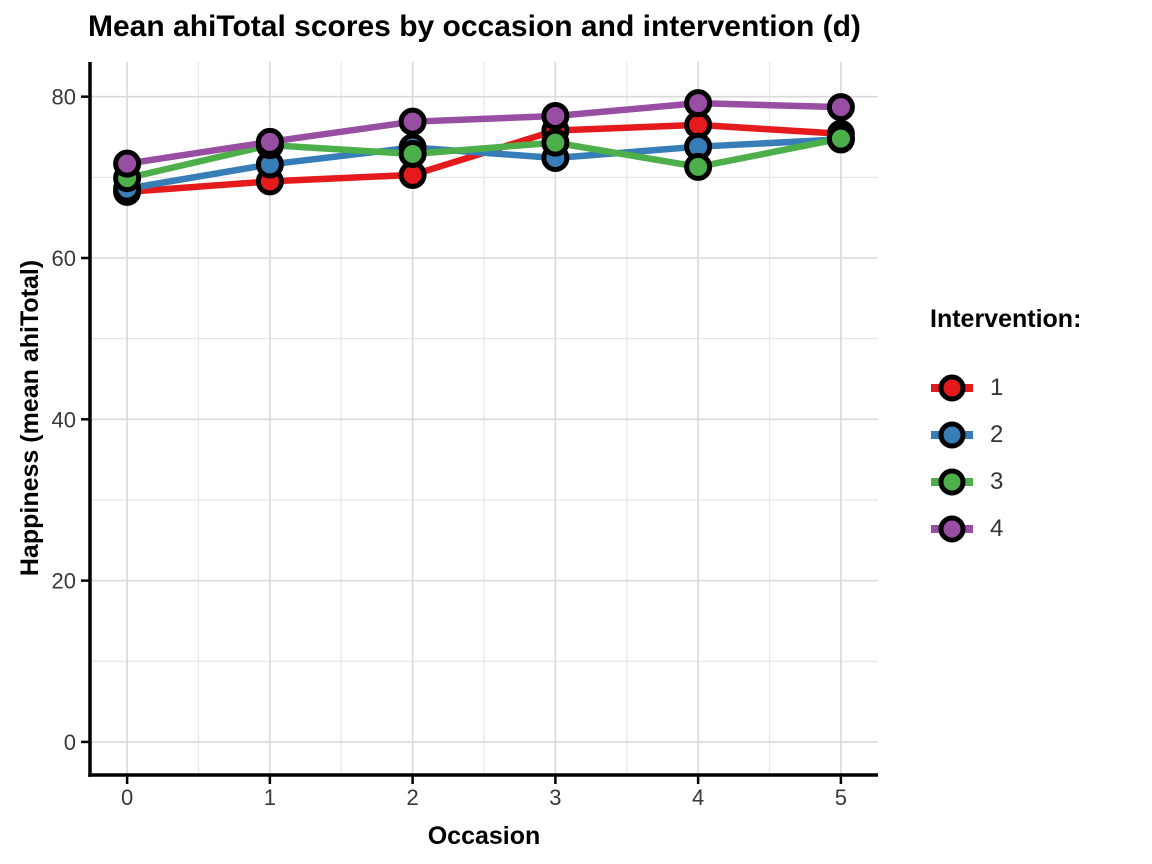  I want to click on legend-item-label: 4, so click(997, 528).